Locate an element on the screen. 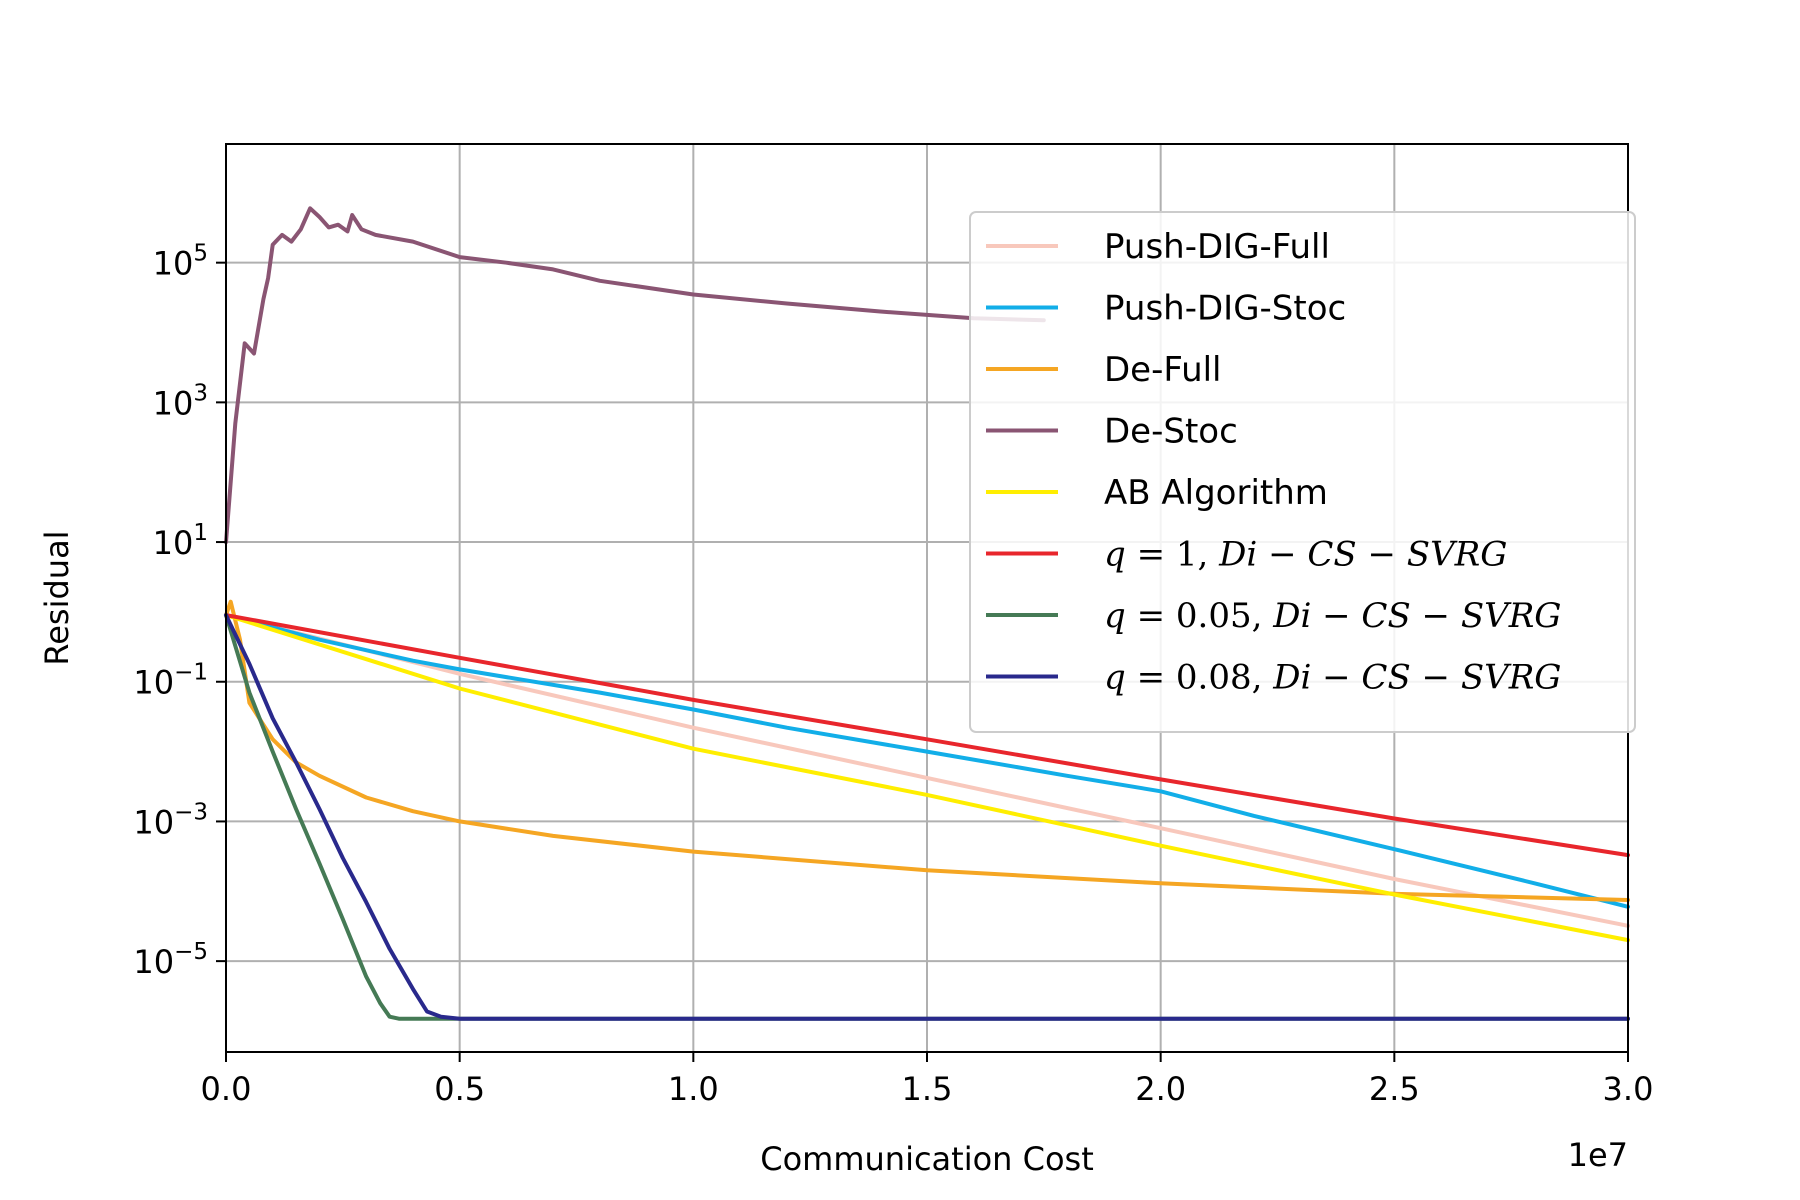  legend-label: Push-DIG-Full is located at coordinates (1217, 247).